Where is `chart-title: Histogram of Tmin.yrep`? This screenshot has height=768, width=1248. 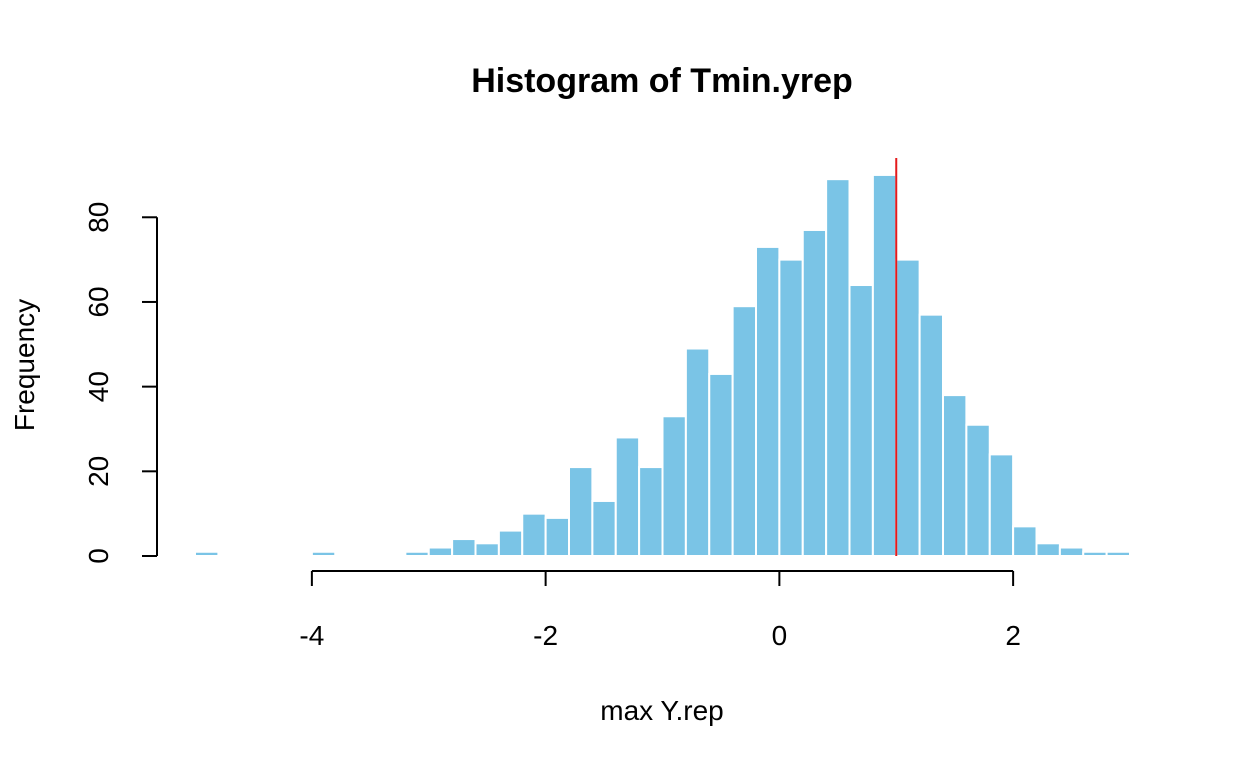
chart-title: Histogram of Tmin.yrep is located at coordinates (662, 81).